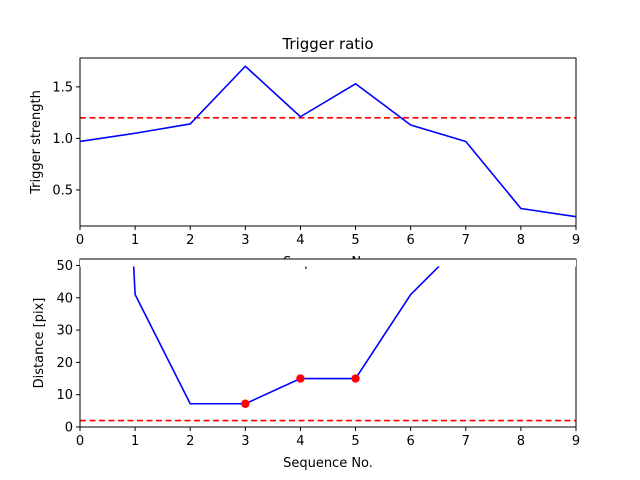 The image size is (640, 480). What do you see at coordinates (328, 263) in the screenshot?
I see `bottom-plot-overlay` at bounding box center [328, 263].